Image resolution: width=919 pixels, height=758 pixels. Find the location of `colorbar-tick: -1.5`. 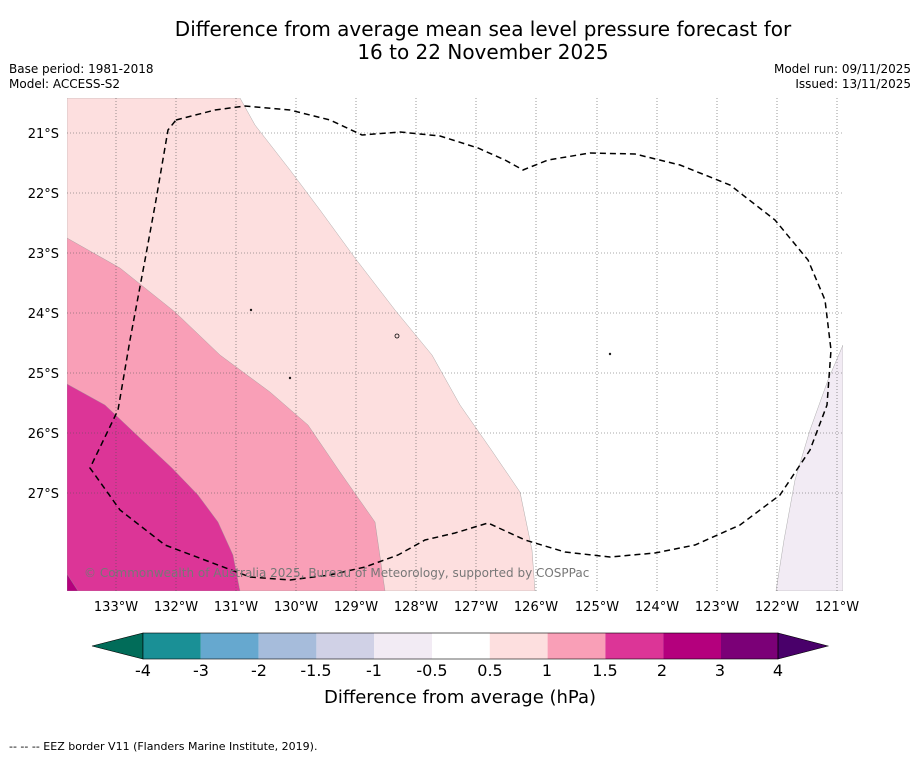

colorbar-tick: -1.5 is located at coordinates (315, 670).